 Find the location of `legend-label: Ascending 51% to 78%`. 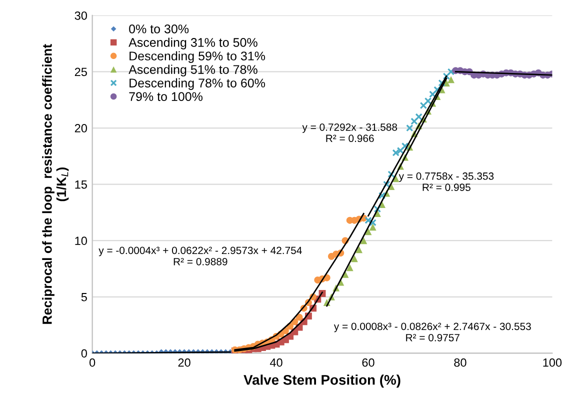

legend-label: Ascending 51% to 78% is located at coordinates (193, 70).